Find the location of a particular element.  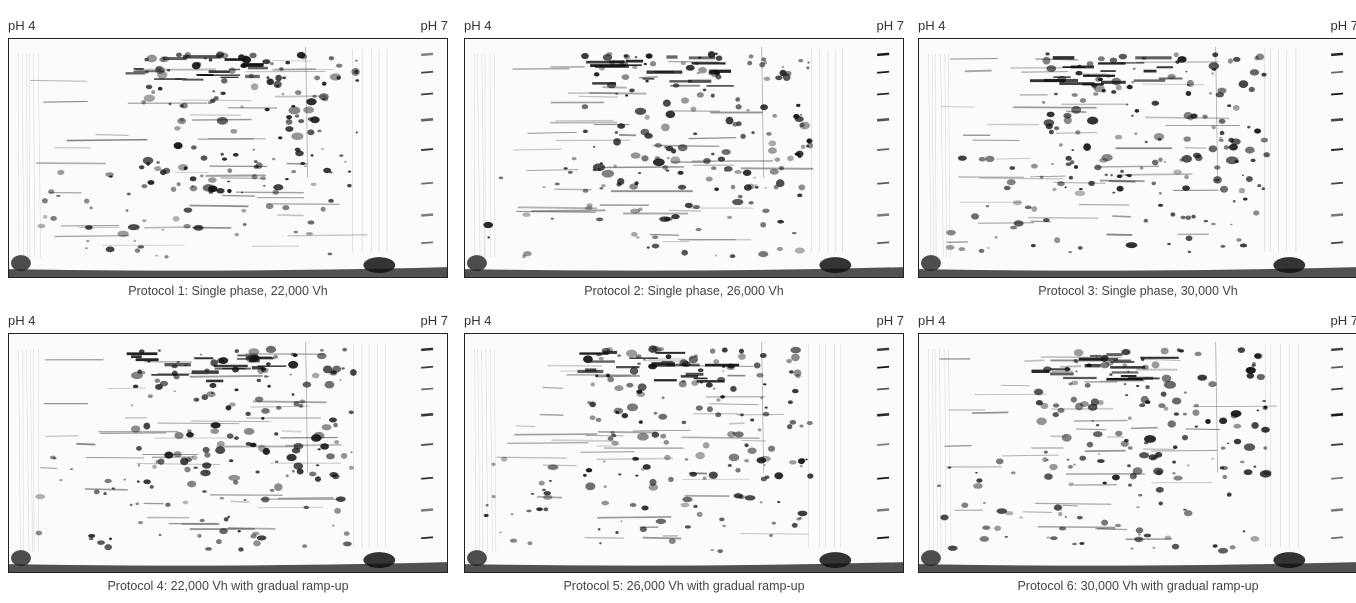

protocol-caption: Protocol 3: Single phase, 30,000 Vh is located at coordinates (1138, 291).